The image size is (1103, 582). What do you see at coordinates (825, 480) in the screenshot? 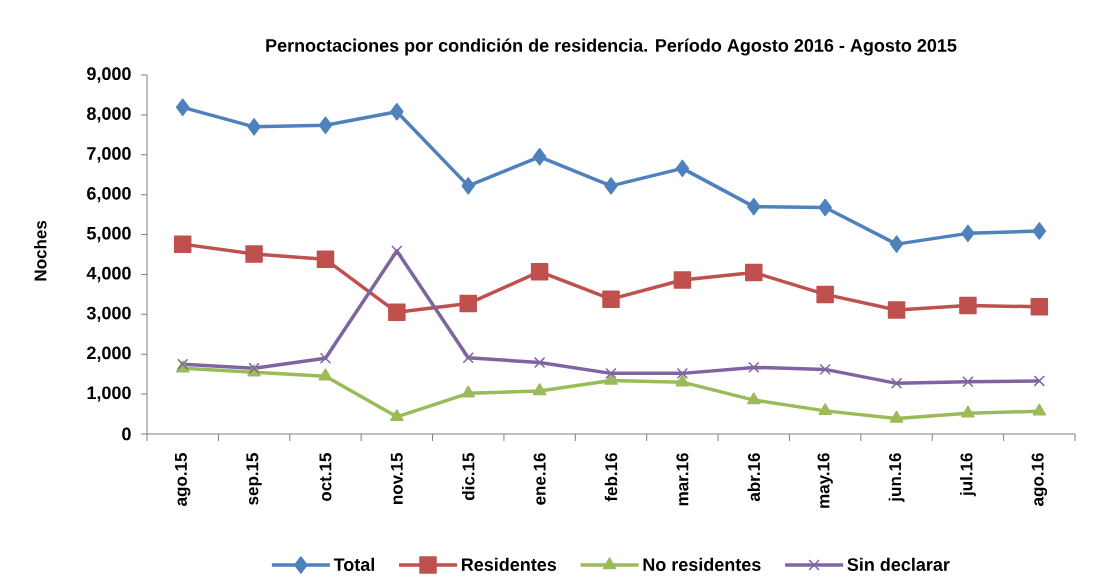
I see `x-tick-label: may.16` at bounding box center [825, 480].